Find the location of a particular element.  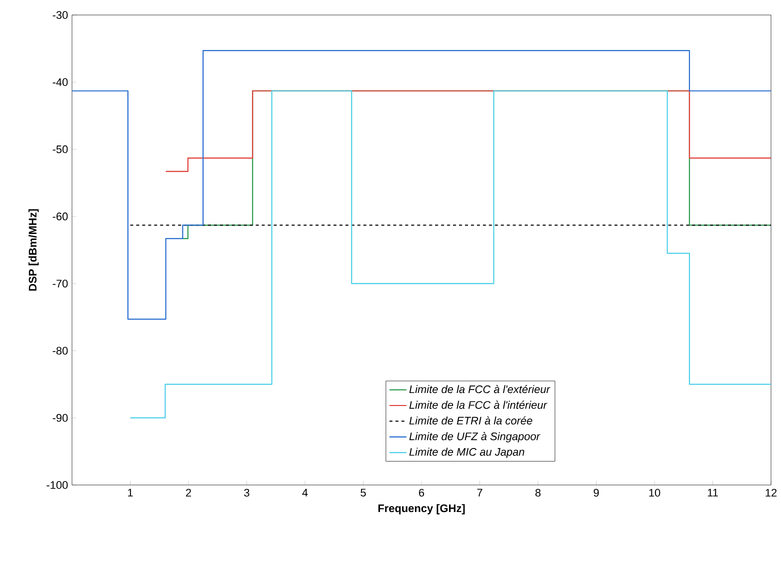

x-tick-label: 8 is located at coordinates (538, 492).